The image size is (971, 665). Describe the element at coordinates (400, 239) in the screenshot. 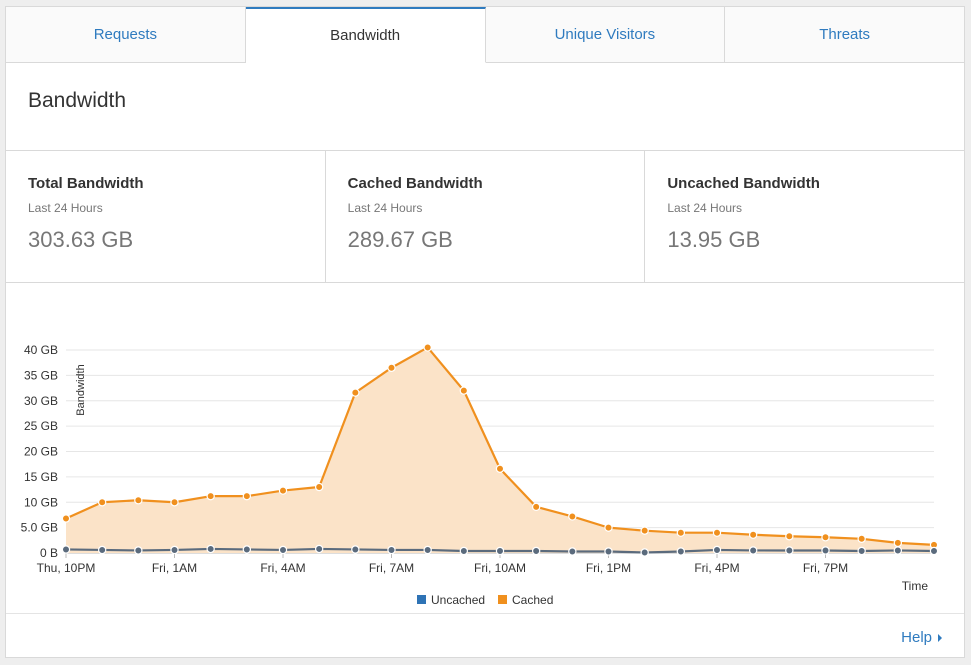

I see `stat-value: 289.67 GB` at that location.